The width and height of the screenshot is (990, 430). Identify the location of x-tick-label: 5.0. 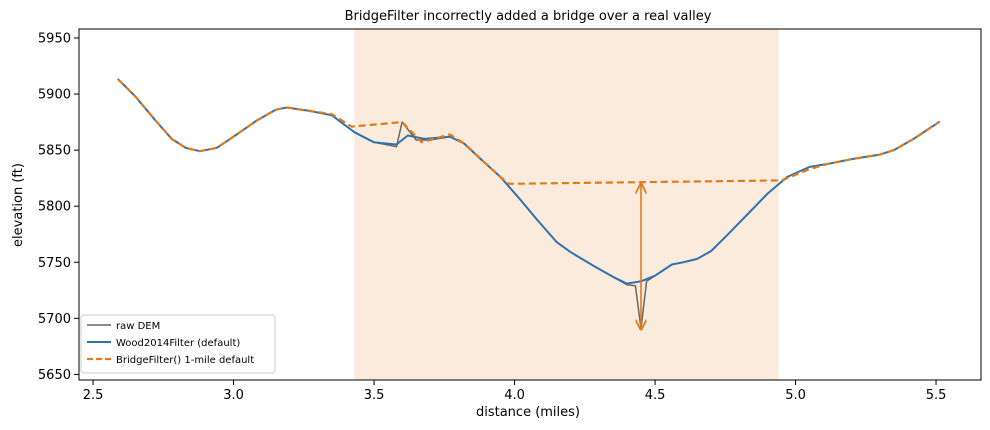
(795, 395).